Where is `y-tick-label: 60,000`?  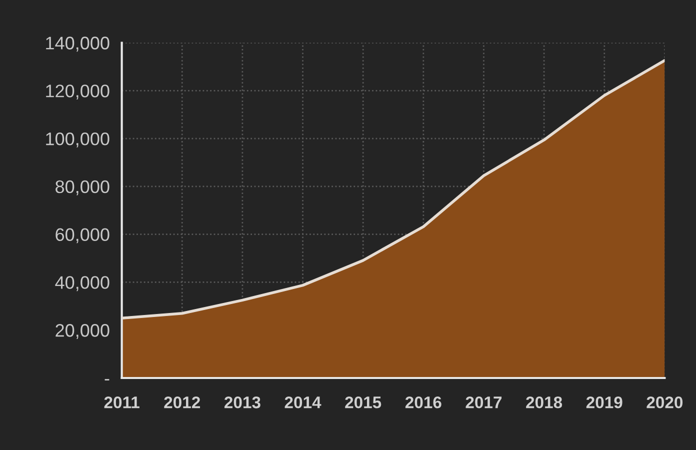
y-tick-label: 60,000 is located at coordinates (83, 236).